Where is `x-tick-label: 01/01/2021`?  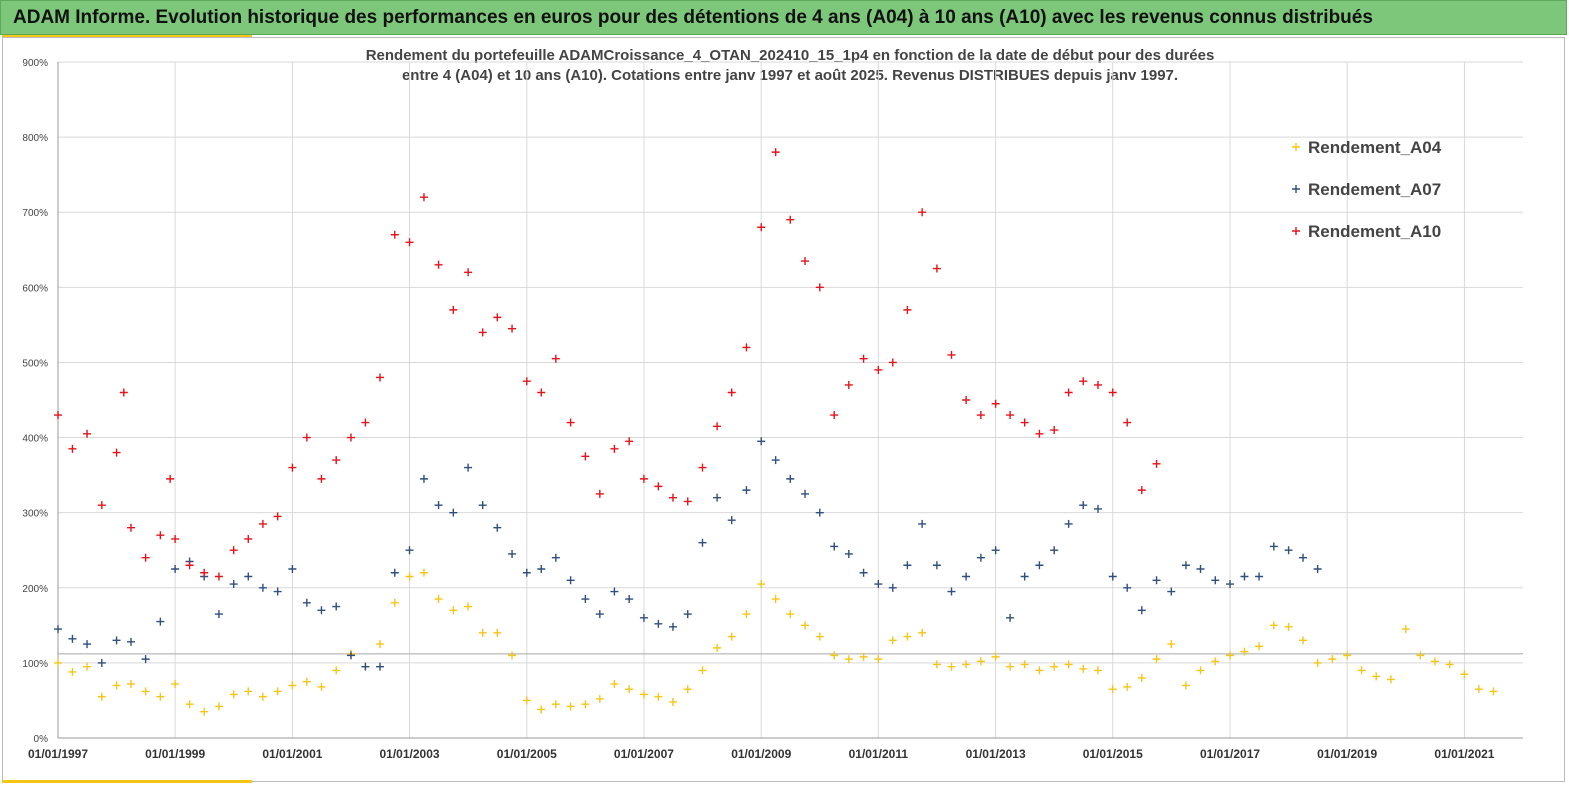
x-tick-label: 01/01/2021 is located at coordinates (1464, 754).